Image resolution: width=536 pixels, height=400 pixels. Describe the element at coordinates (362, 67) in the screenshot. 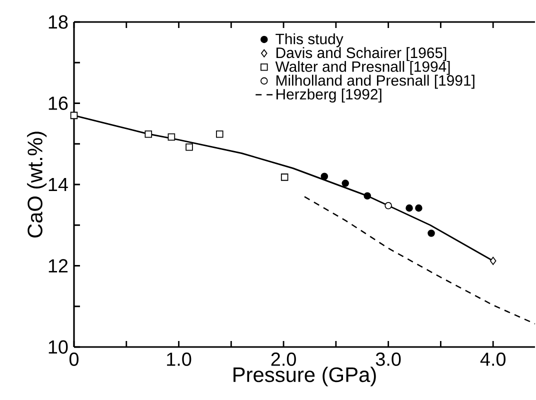

I see `legend-label: Walter and Presnall [1994]` at that location.